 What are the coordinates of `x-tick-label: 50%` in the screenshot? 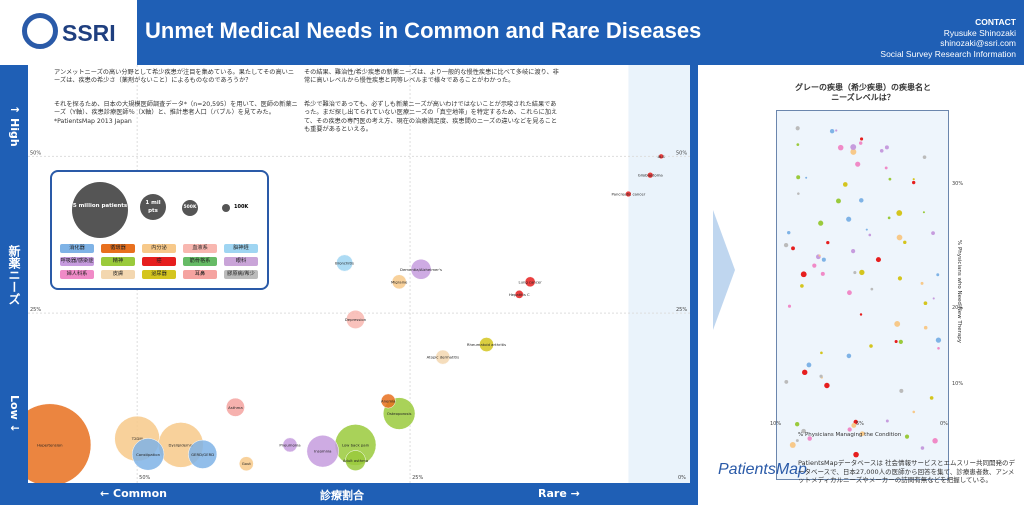 It's located at (144, 478).